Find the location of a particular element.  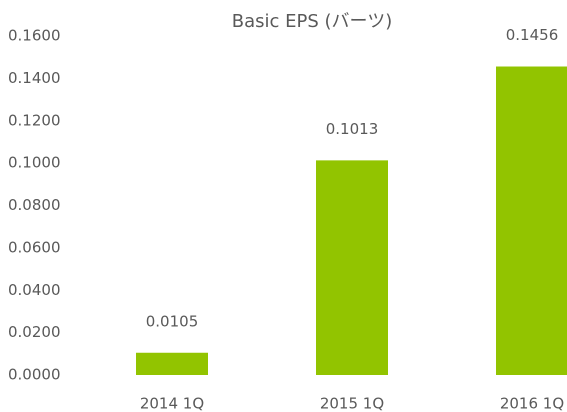

value-label: 0.0105 is located at coordinates (172, 321).